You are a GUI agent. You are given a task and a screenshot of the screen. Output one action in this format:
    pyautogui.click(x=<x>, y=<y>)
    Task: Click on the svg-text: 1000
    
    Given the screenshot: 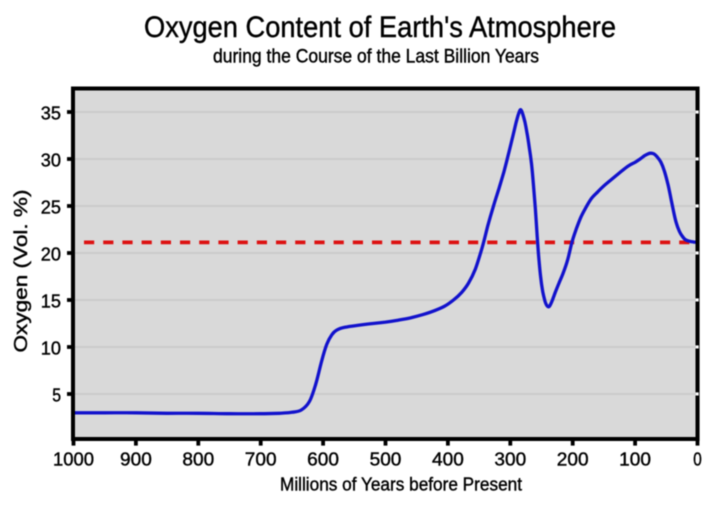 What is the action you would take?
    pyautogui.click(x=73, y=459)
    